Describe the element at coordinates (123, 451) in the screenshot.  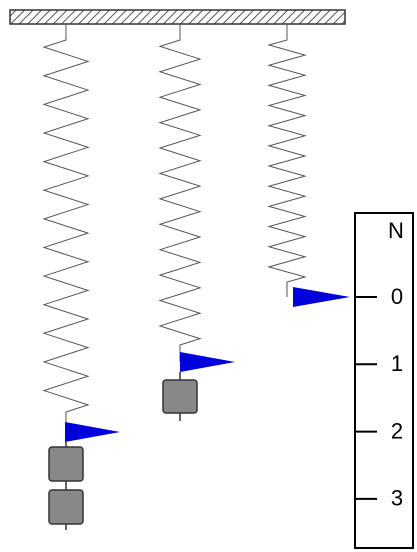
I see `weights` at that location.